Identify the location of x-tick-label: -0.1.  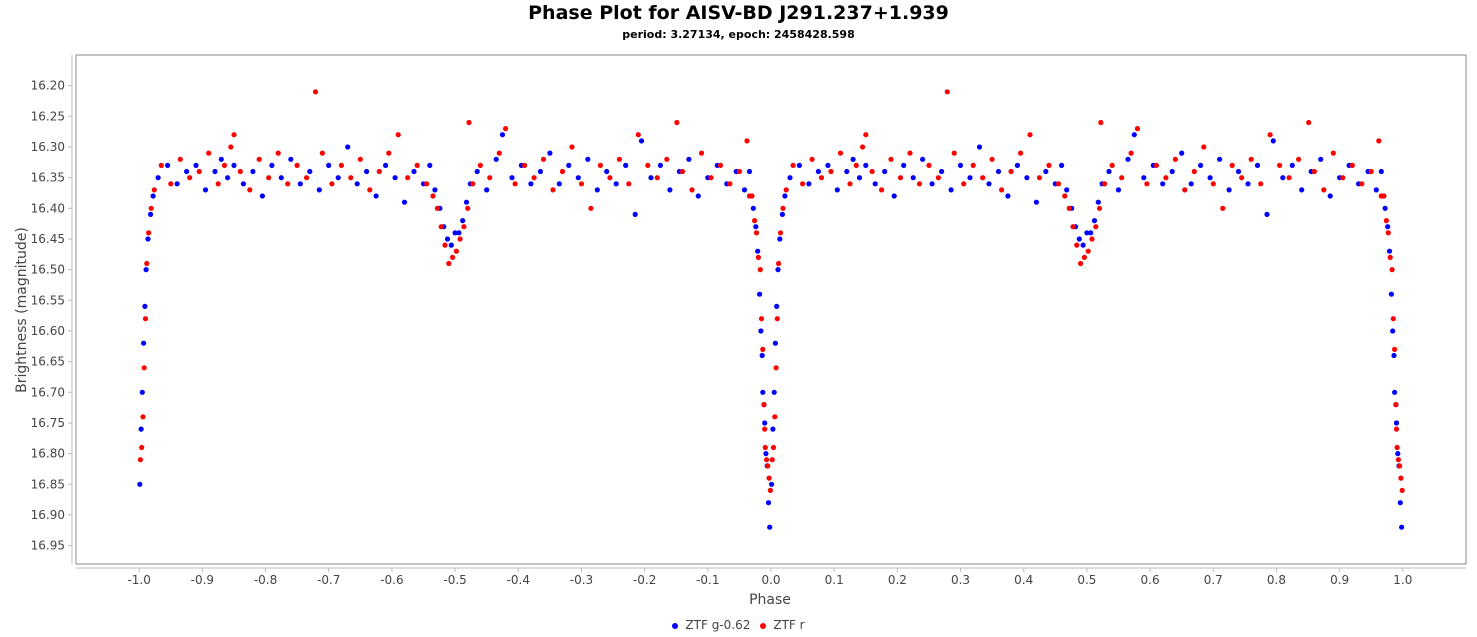
(707, 580).